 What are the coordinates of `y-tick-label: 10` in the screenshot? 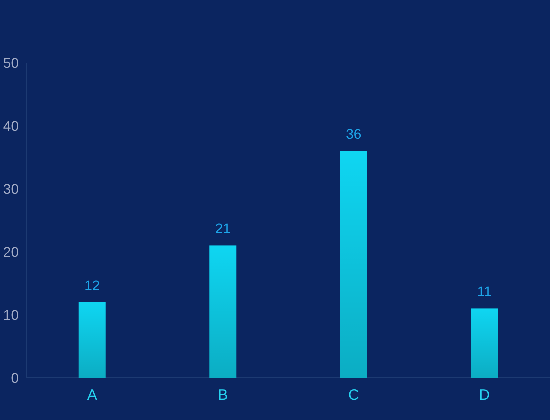 It's located at (11, 314).